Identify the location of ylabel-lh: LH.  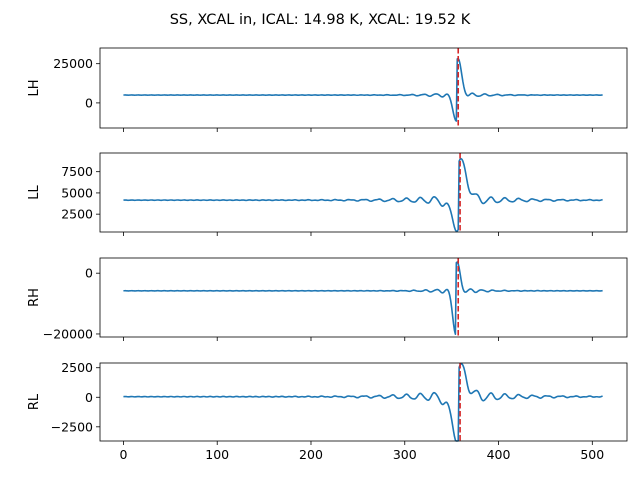
(34, 87).